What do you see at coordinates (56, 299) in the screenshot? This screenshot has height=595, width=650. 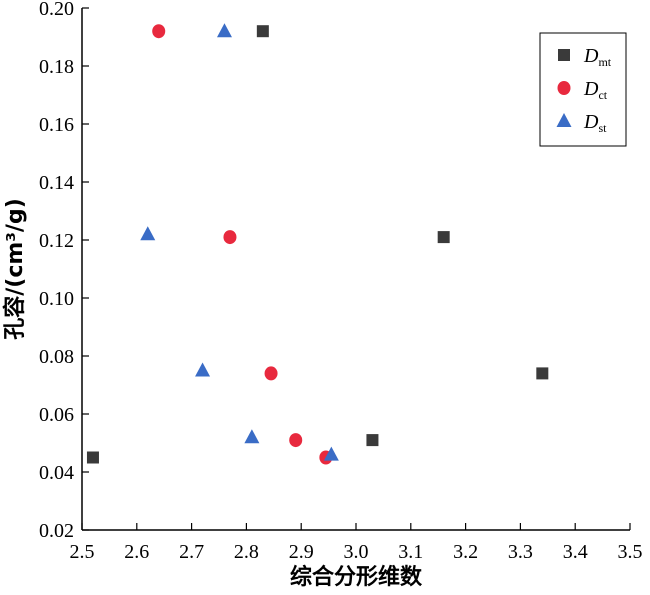 I see `y-tick-label: 0.10` at bounding box center [56, 299].